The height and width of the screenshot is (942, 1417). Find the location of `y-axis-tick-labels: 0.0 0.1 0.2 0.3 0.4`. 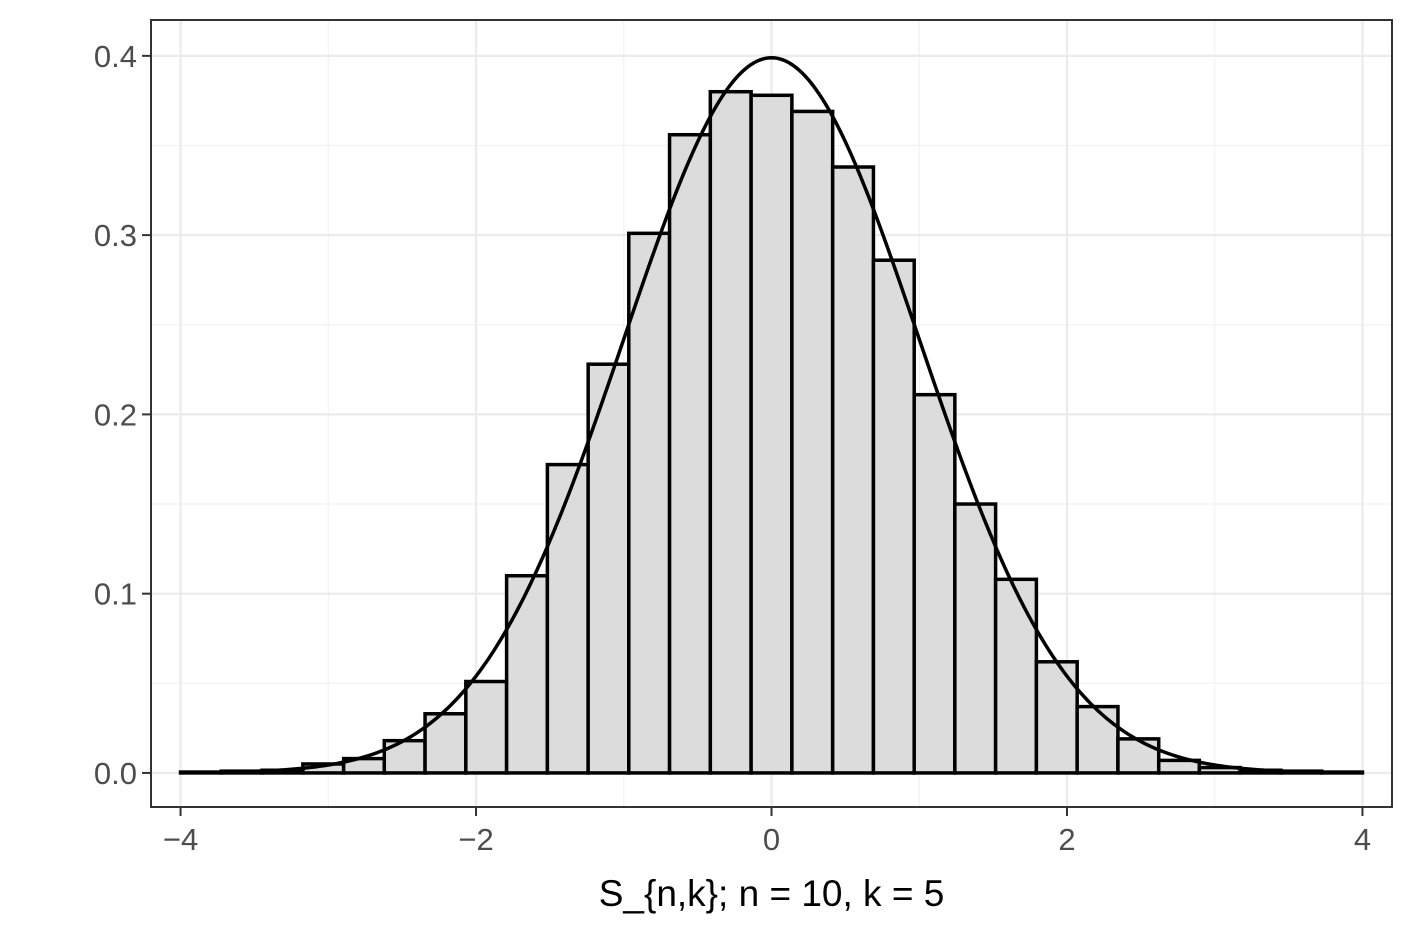

y-axis-tick-labels: 0.0 0.1 0.2 0.3 0.4 is located at coordinates (115, 415).